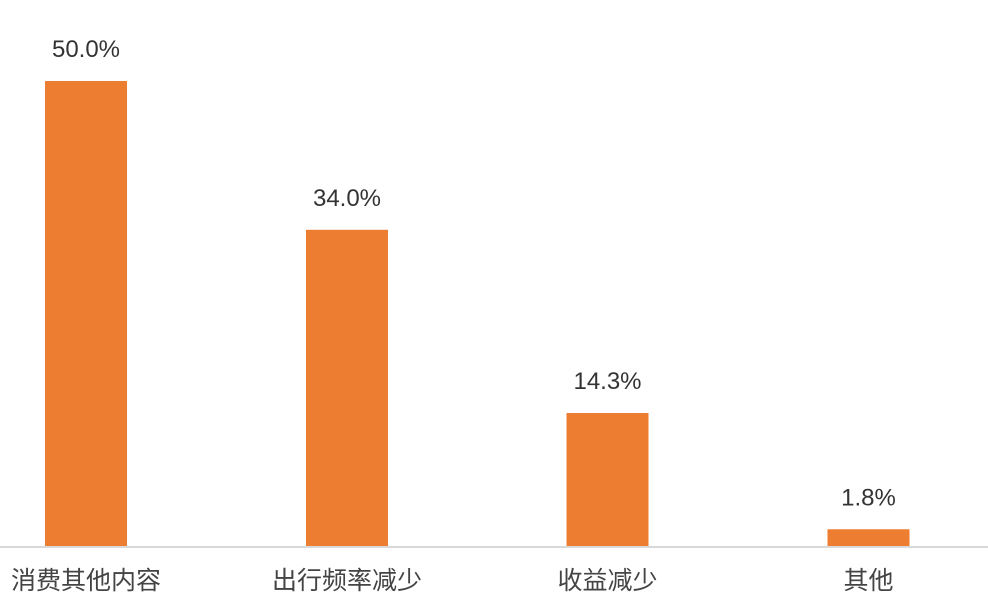 The width and height of the screenshot is (988, 604). What do you see at coordinates (86, 580) in the screenshot?
I see `x-tick-label: 消费其他内容` at bounding box center [86, 580].